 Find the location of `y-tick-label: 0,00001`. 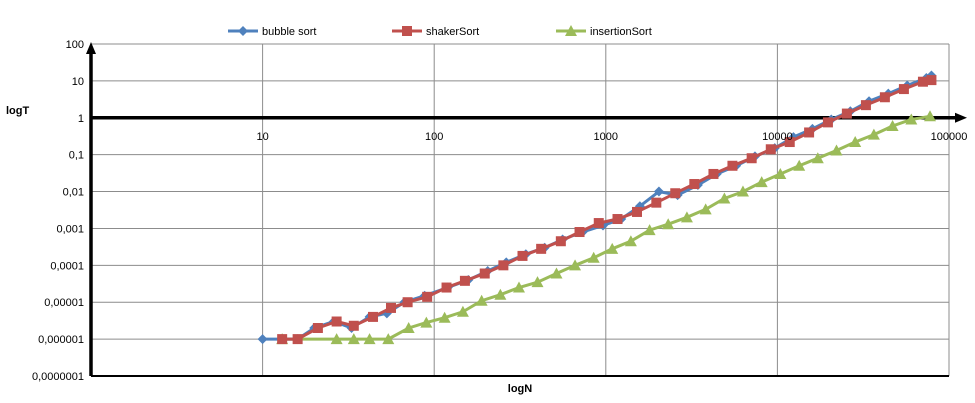

y-tick-label: 0,00001 is located at coordinates (64, 303).